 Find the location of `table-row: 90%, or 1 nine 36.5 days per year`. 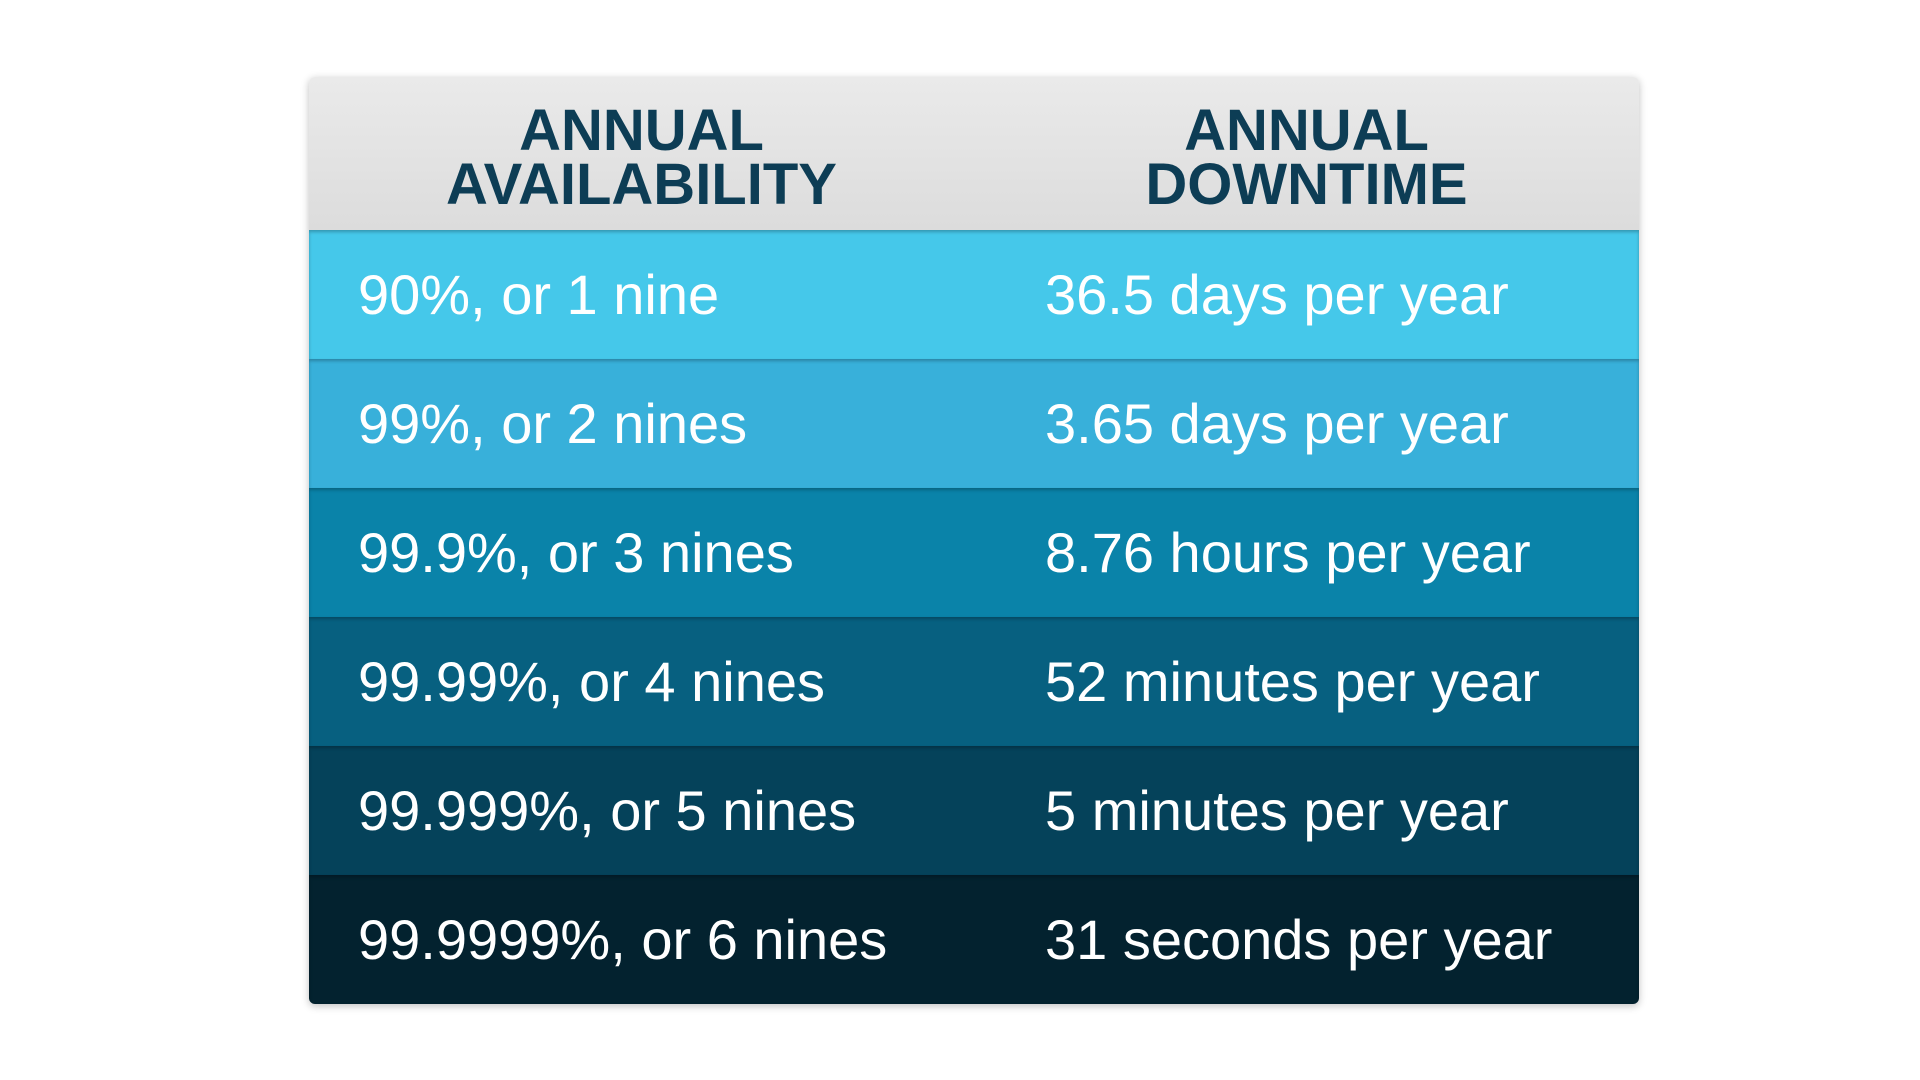

table-row: 90%, or 1 nine 36.5 days per year is located at coordinates (974, 294).